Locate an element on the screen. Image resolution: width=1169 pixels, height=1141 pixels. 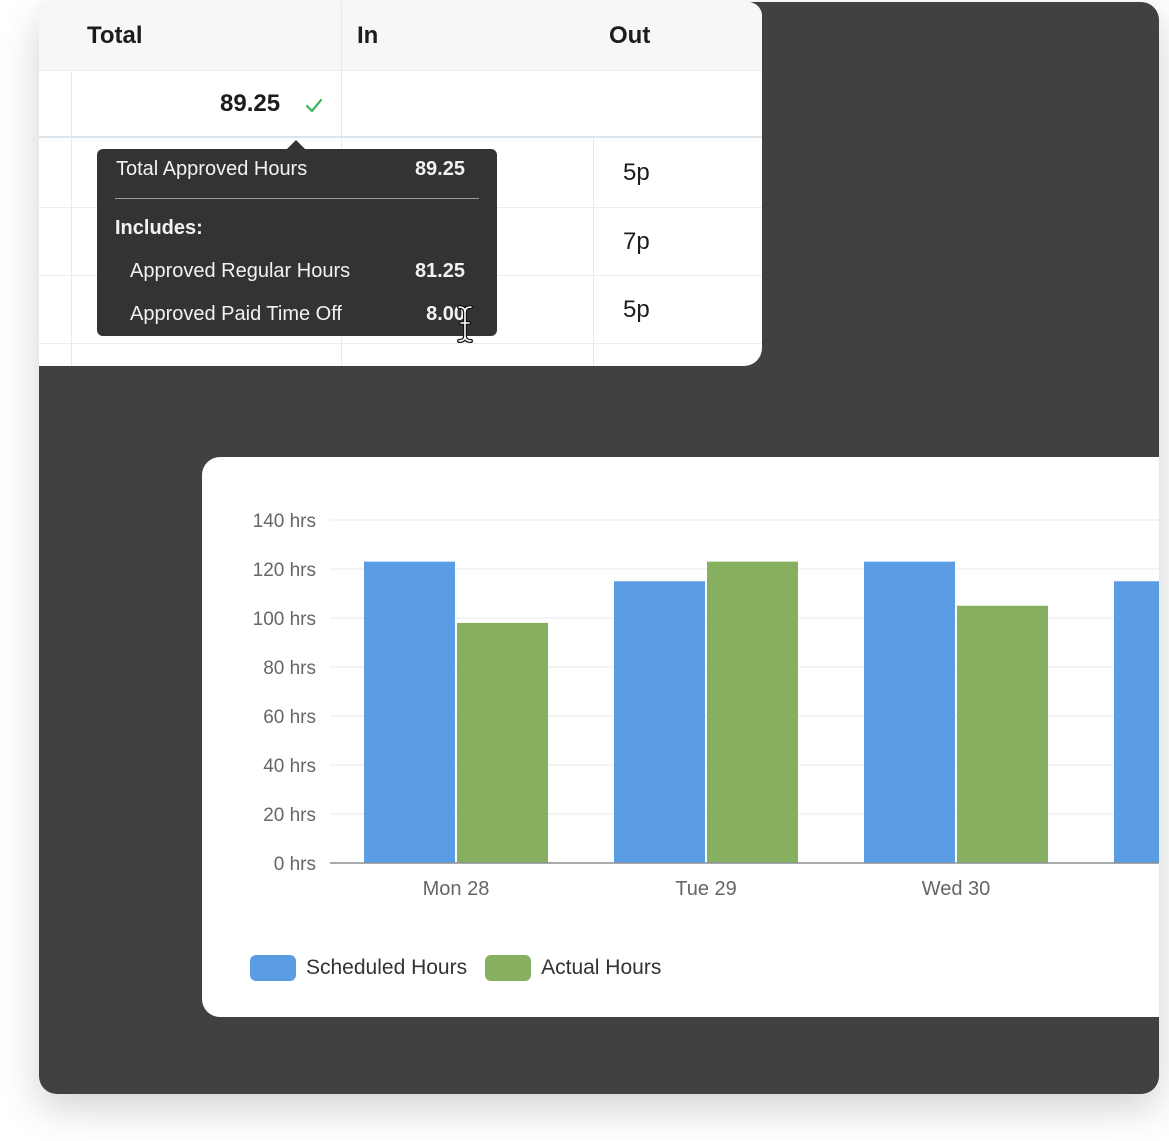
y-tick-label: 80 hrs is located at coordinates (289, 668).